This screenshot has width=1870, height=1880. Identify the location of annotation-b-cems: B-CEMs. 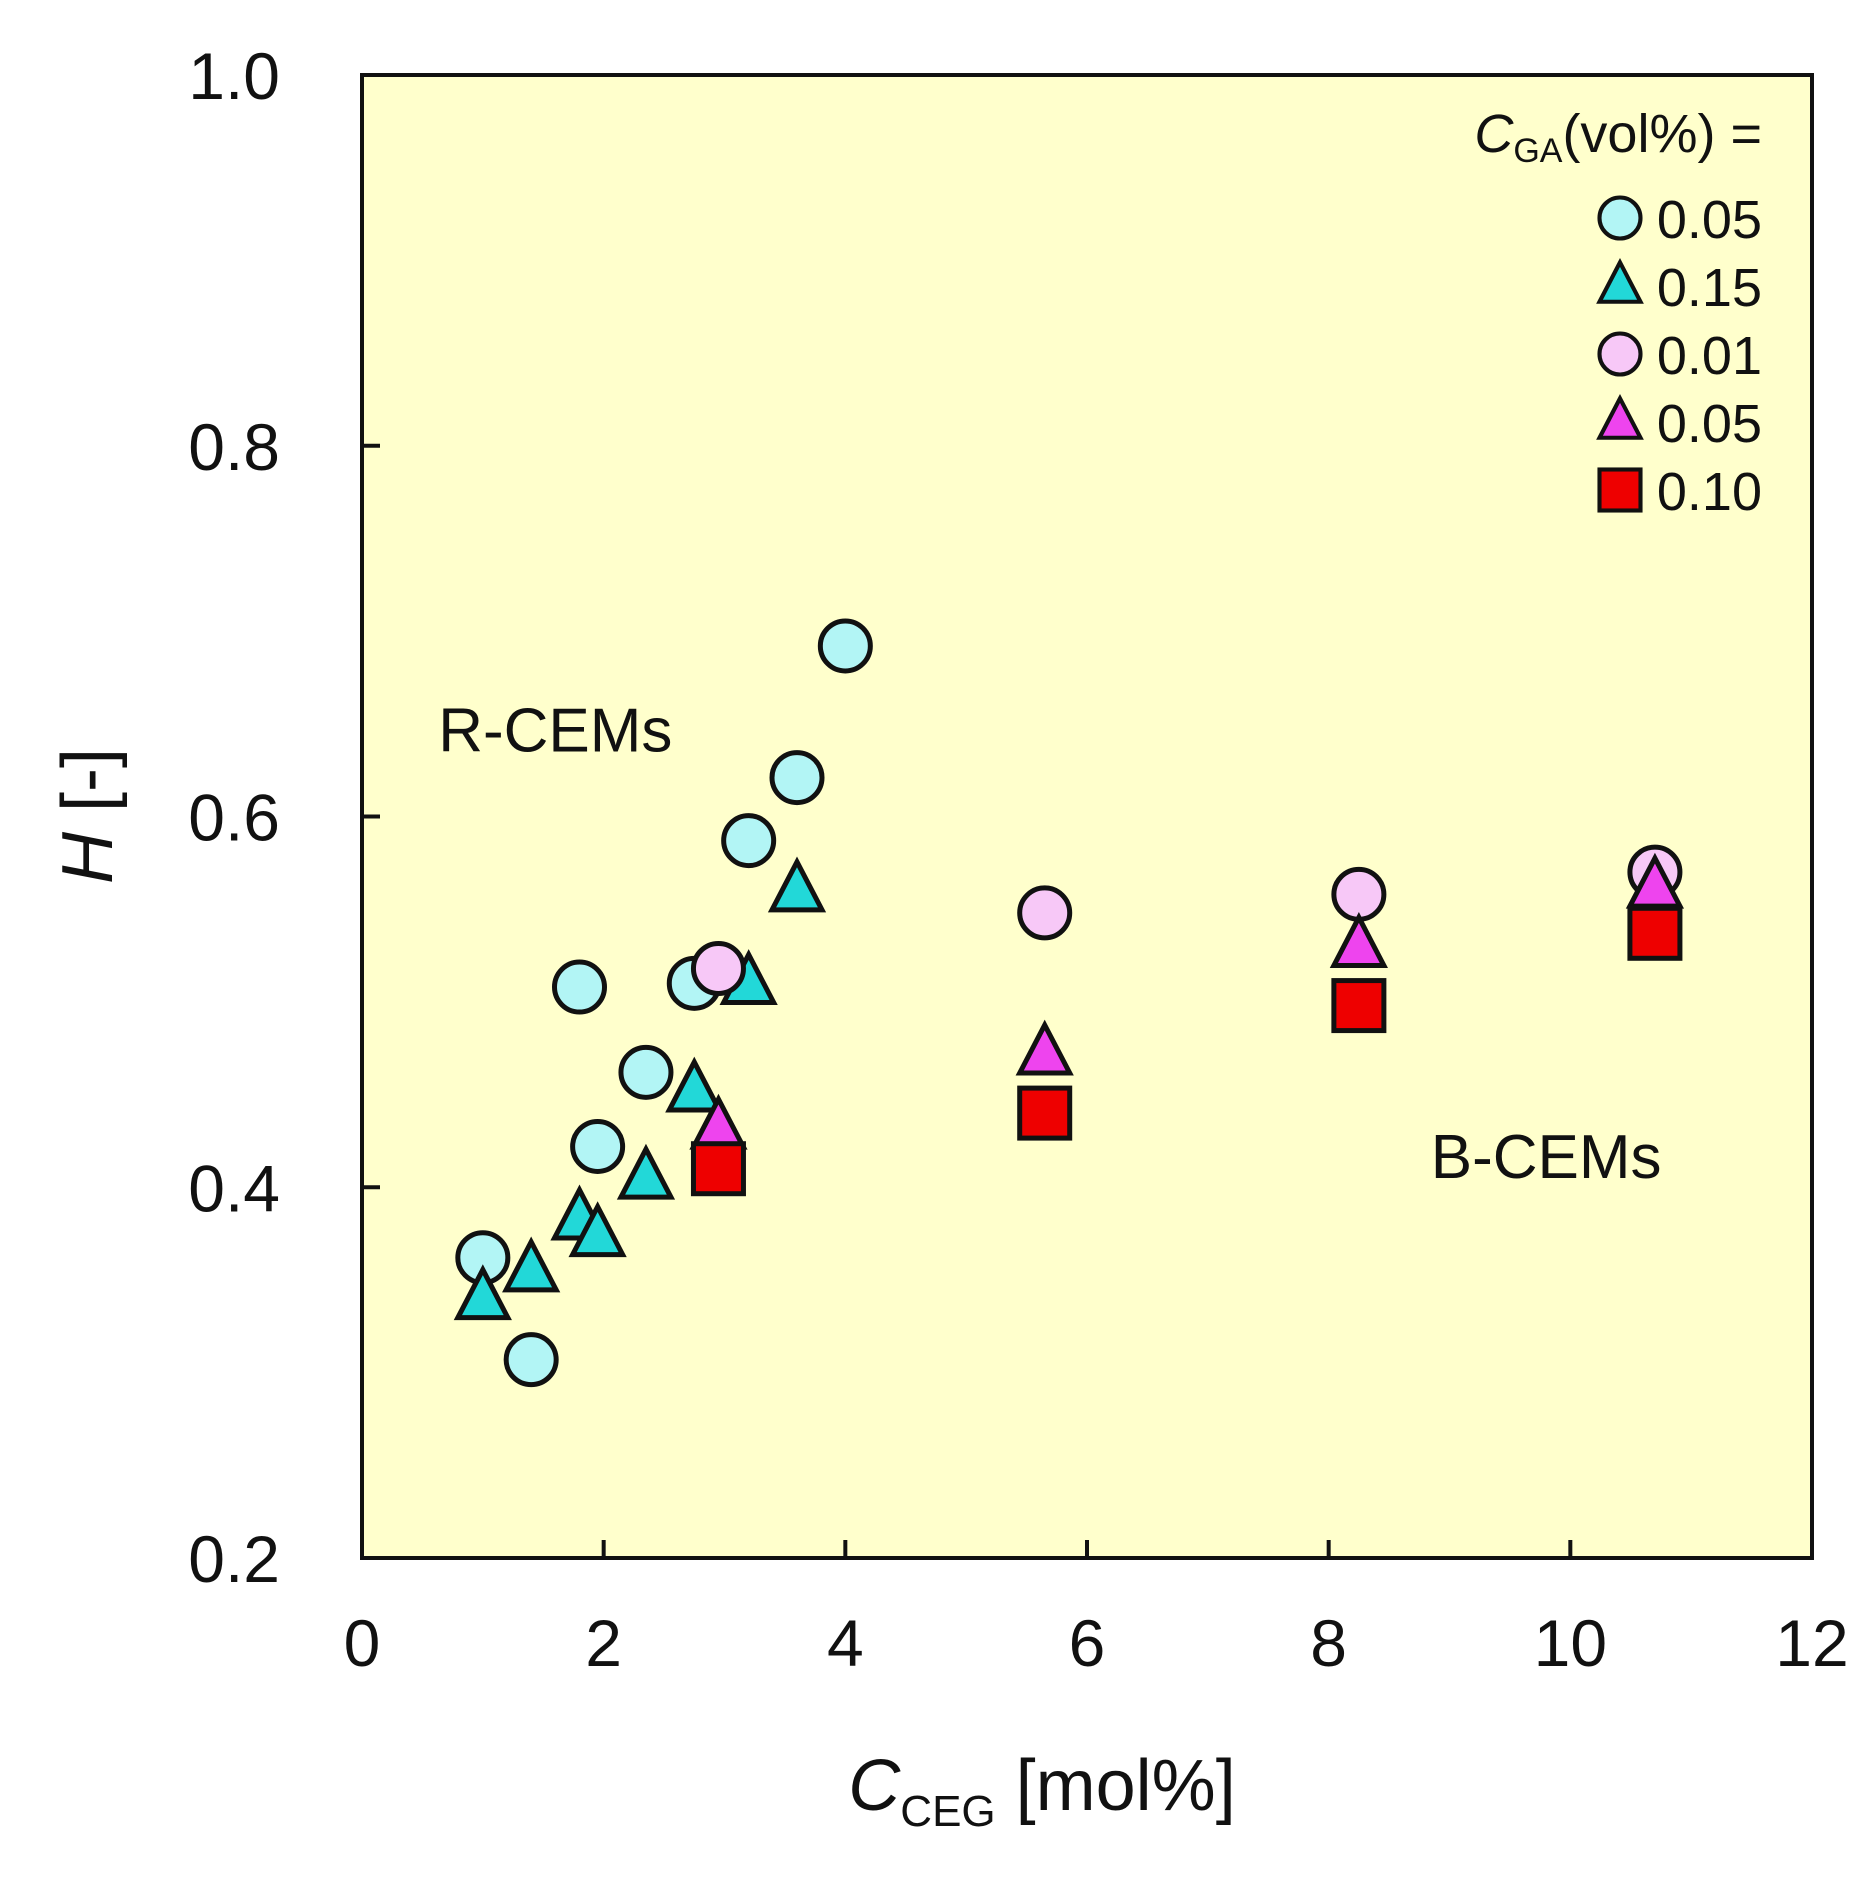
(1546, 1157).